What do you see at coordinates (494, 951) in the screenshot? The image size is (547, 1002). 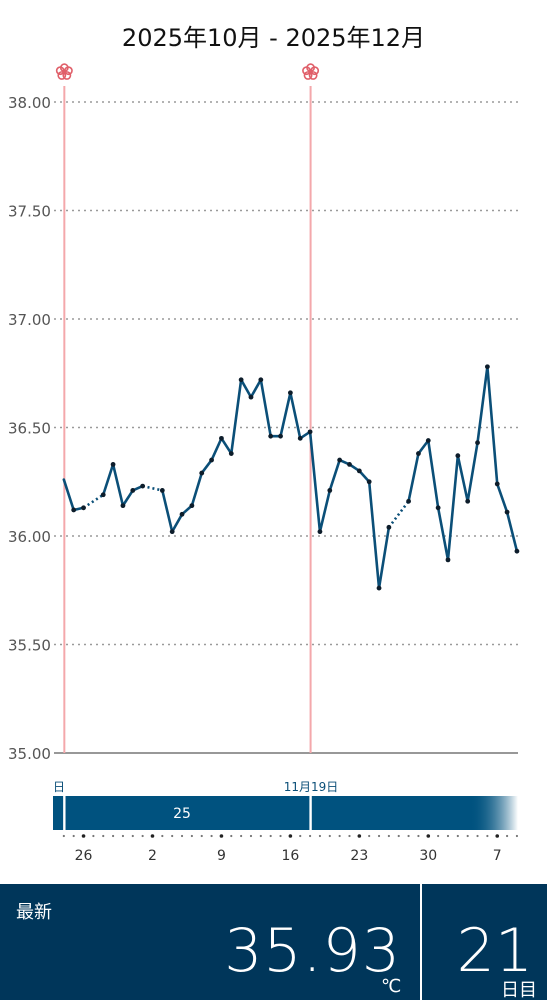 I see `cycle-day-value: 21` at bounding box center [494, 951].